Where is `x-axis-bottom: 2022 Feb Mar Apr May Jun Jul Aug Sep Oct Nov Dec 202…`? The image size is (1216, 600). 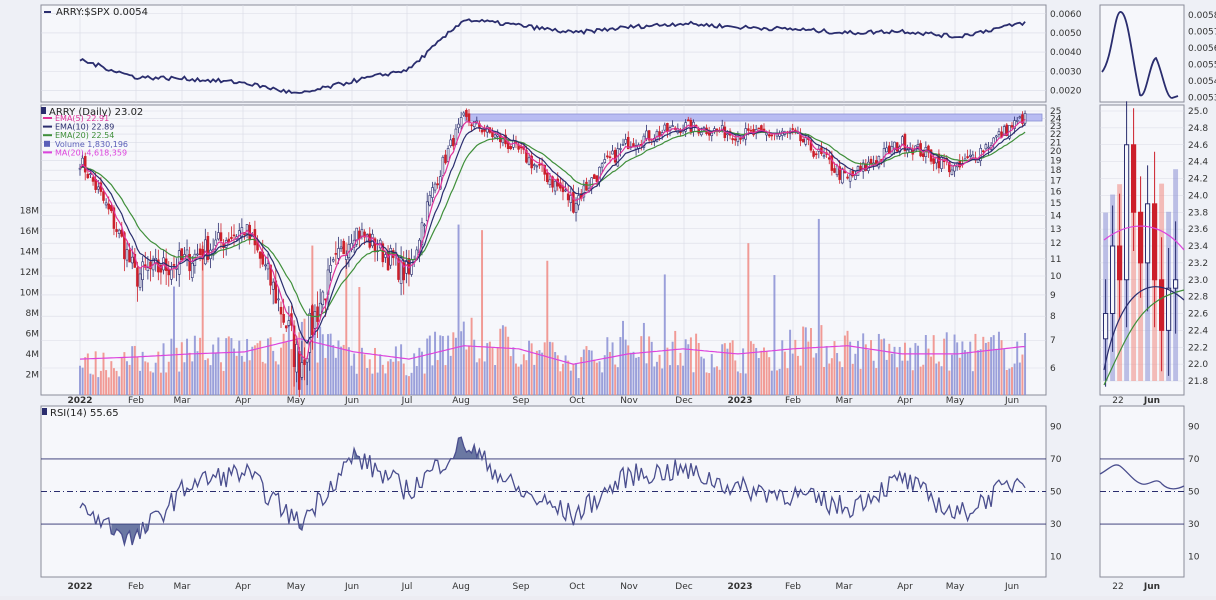
x-axis-bottom: 2022 Feb Mar Apr May Jun Jul Aug Sep Oct Nov Dec 202… is located at coordinates (613, 587).